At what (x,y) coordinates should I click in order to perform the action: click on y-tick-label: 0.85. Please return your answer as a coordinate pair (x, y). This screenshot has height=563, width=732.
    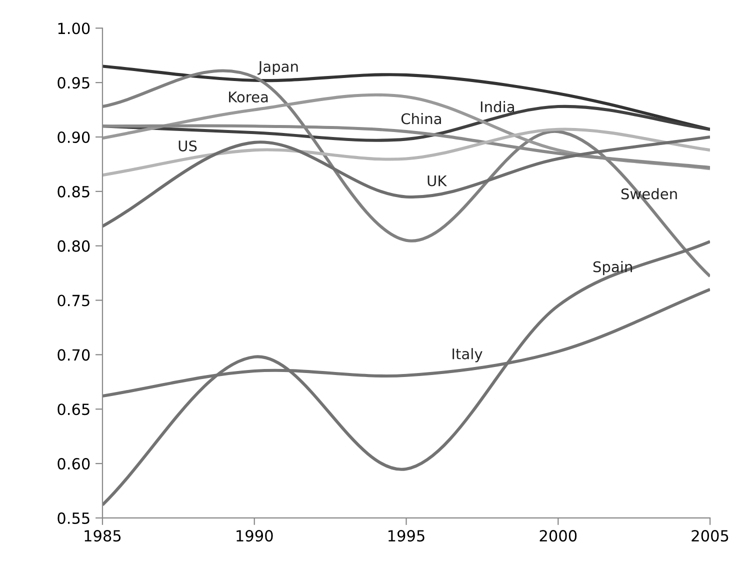
    Looking at the image, I should click on (74, 192).